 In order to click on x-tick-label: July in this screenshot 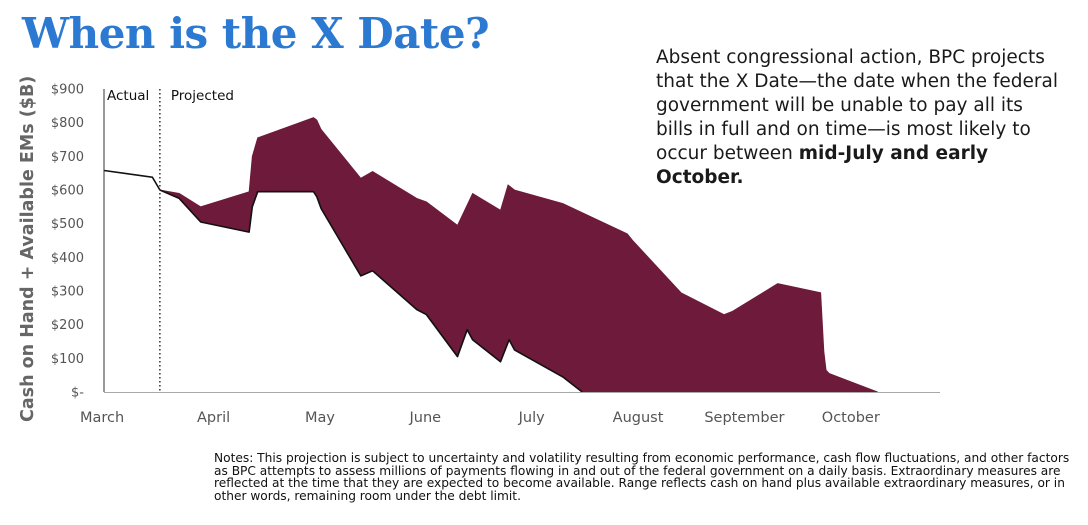, I will do `click(531, 418)`.